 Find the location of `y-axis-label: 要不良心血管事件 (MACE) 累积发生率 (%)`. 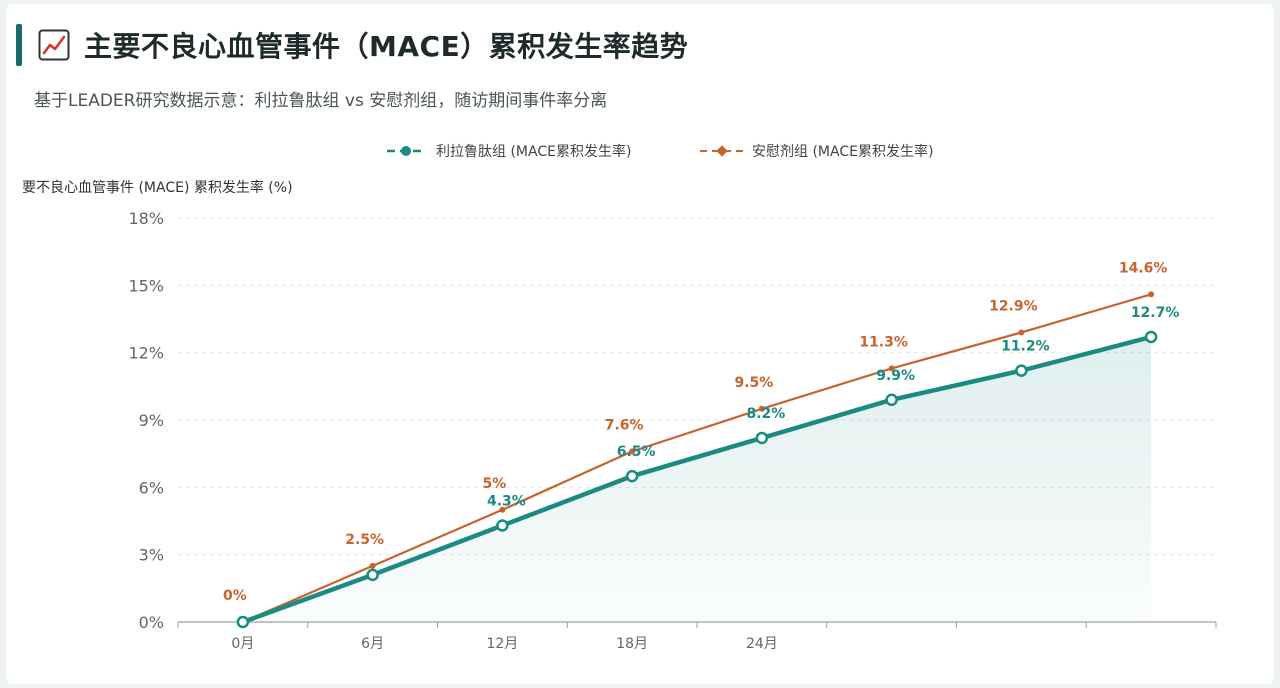

y-axis-label: 要不良心血管事件 (MACE) 累积发生率 (%) is located at coordinates (157, 187).